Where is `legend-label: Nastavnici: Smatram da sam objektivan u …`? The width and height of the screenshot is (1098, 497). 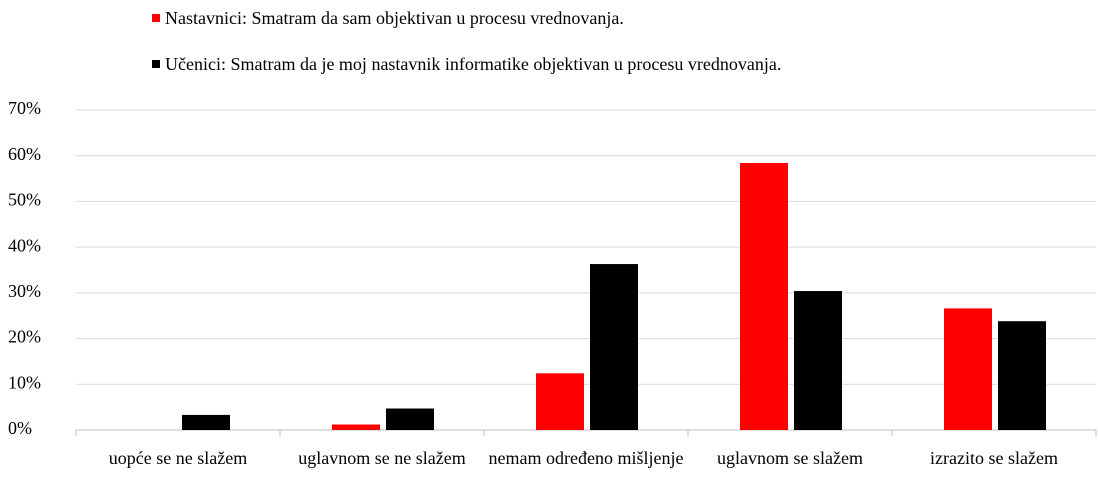 legend-label: Nastavnici: Smatram da sam objektivan u … is located at coordinates (394, 18).